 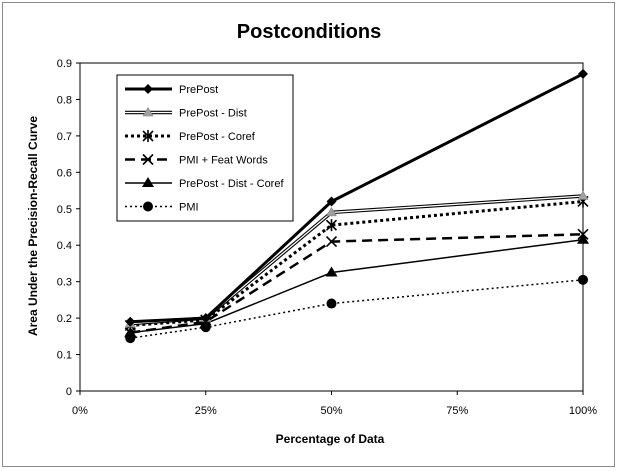 What do you see at coordinates (171, 90) in the screenshot?
I see `legend-item: PrePost` at bounding box center [171, 90].